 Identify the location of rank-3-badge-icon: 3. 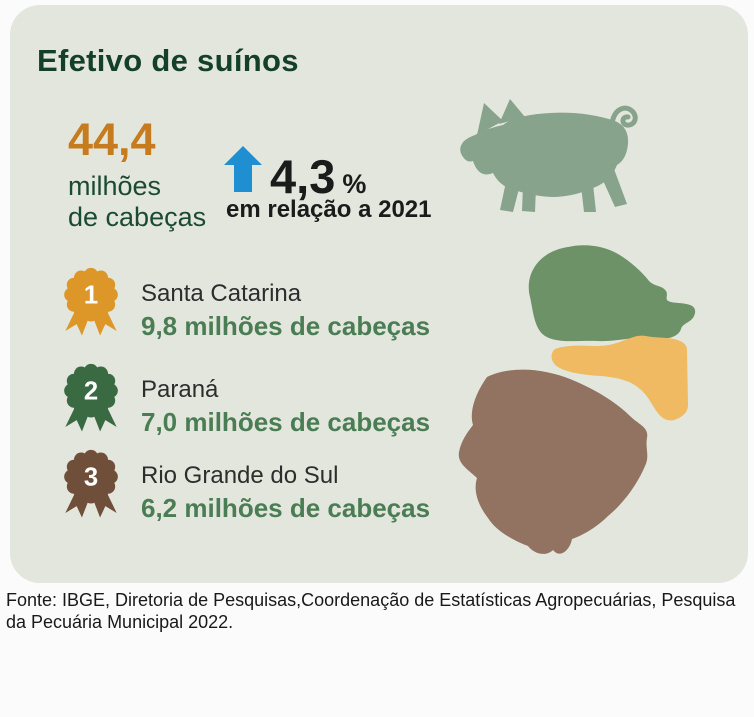
(91, 485).